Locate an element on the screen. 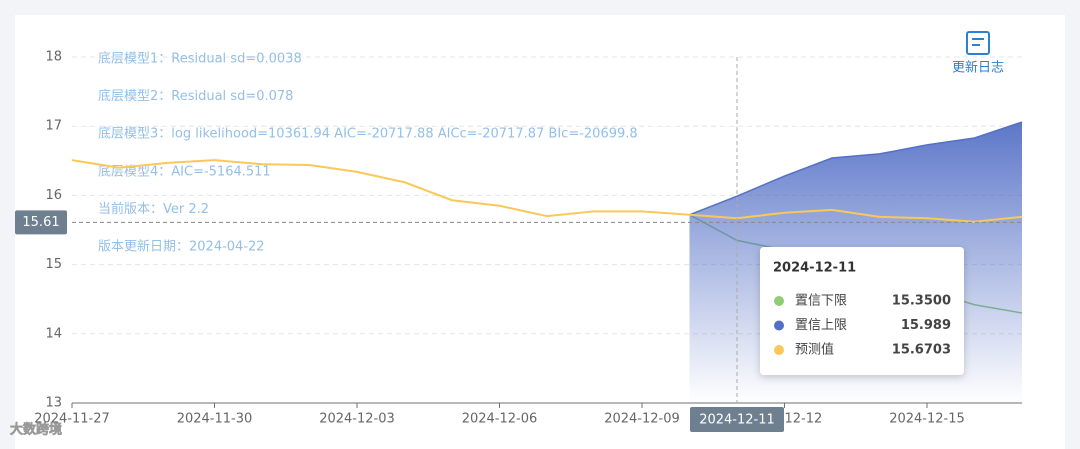 This screenshot has height=449, width=1080. watermark: 大数跨境 is located at coordinates (36, 430).